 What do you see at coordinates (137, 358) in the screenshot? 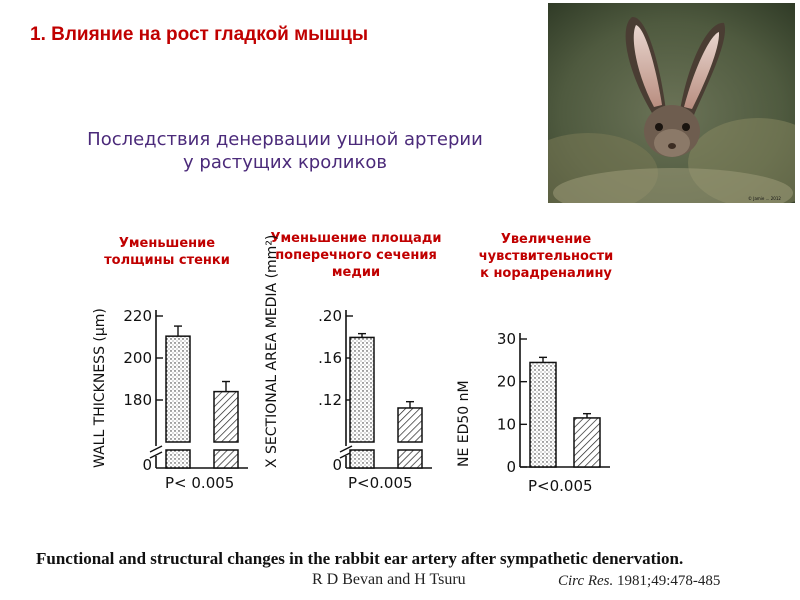
I see `y-tick-label: 200` at bounding box center [137, 358].